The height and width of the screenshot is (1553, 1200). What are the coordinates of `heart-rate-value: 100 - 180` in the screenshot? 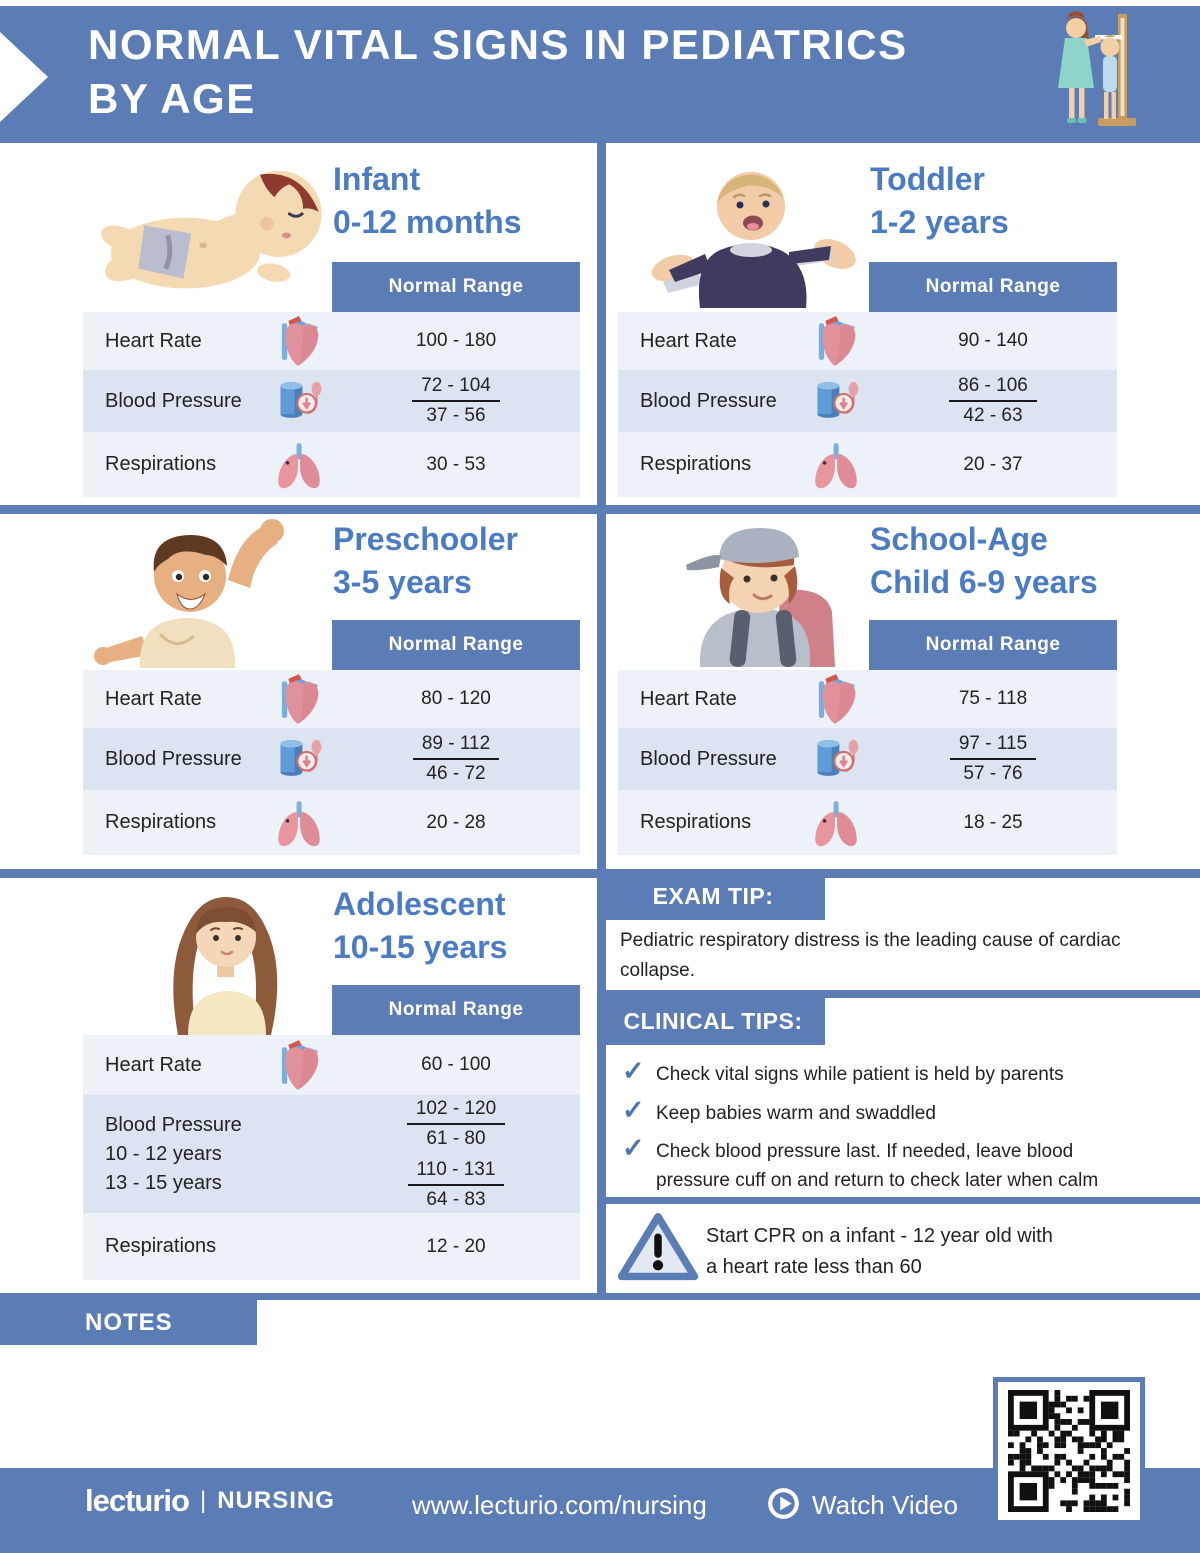 It's located at (456, 340).